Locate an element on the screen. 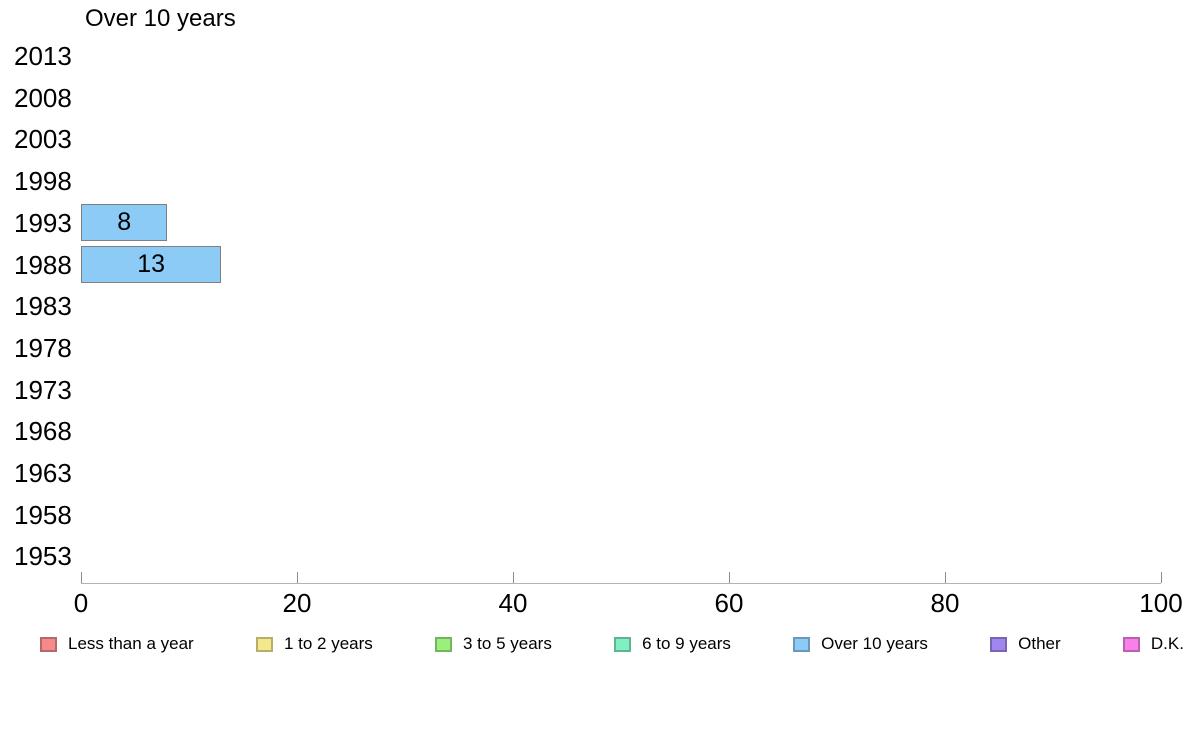  legend-item: Less than a year is located at coordinates (117, 644).